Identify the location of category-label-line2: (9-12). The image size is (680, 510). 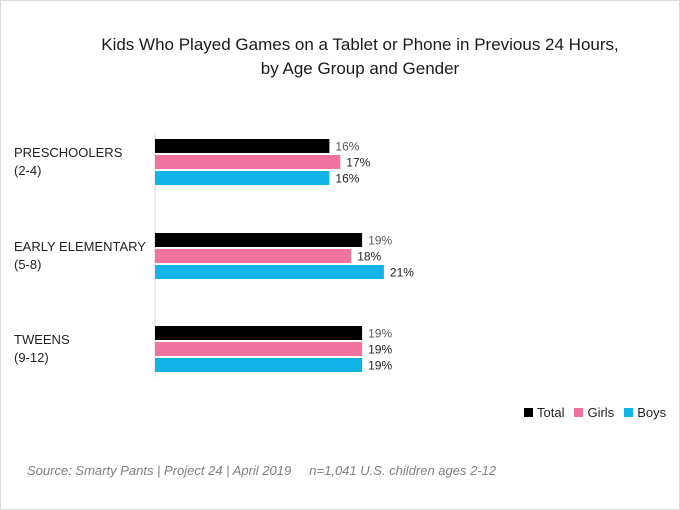
(31, 357).